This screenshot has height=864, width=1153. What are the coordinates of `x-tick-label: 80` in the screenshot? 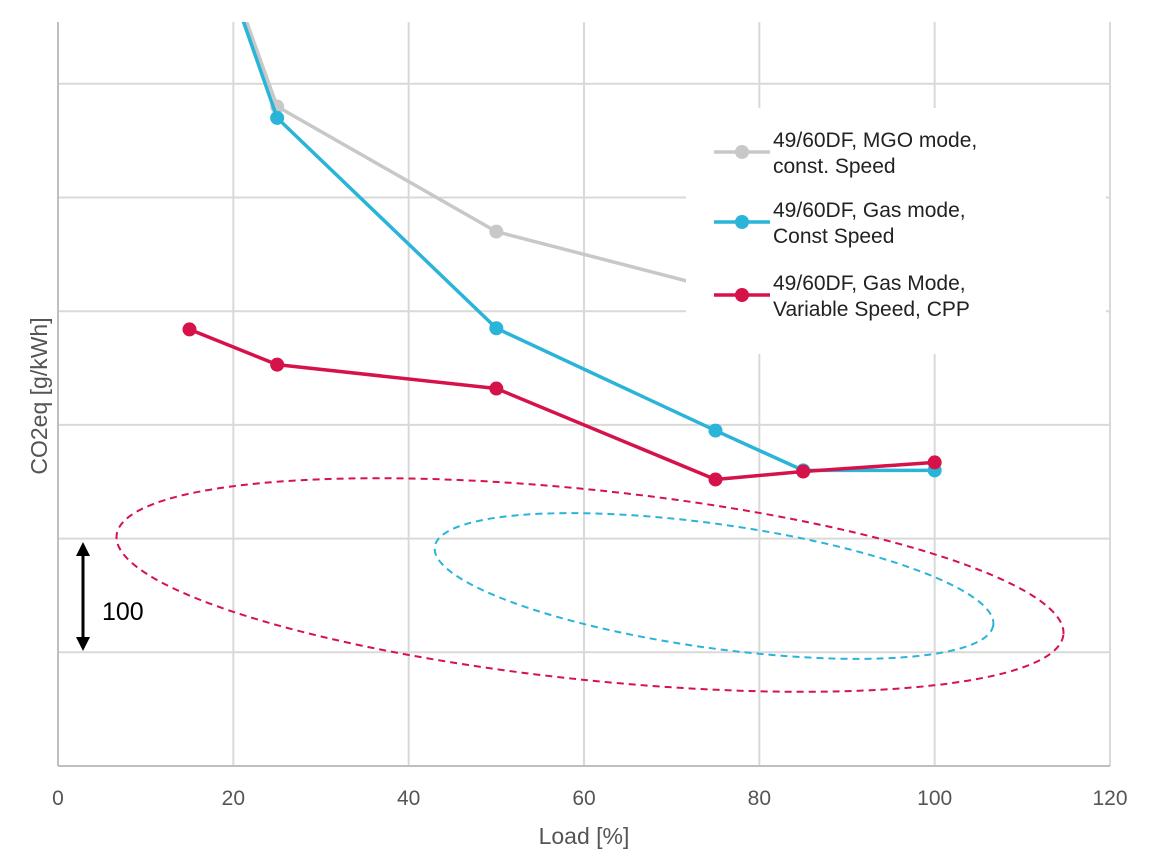 It's located at (759, 798).